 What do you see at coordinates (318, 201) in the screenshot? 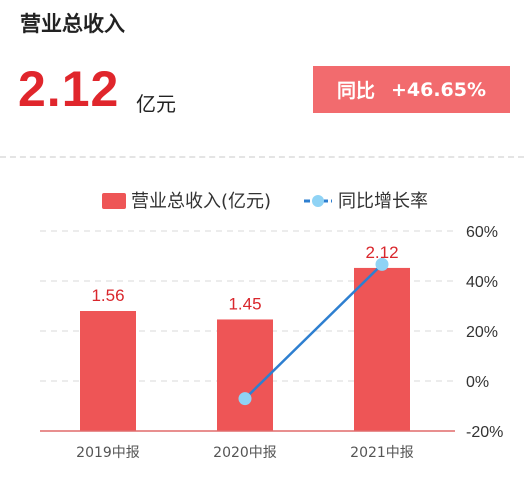
I see `legend-line-marker` at bounding box center [318, 201].